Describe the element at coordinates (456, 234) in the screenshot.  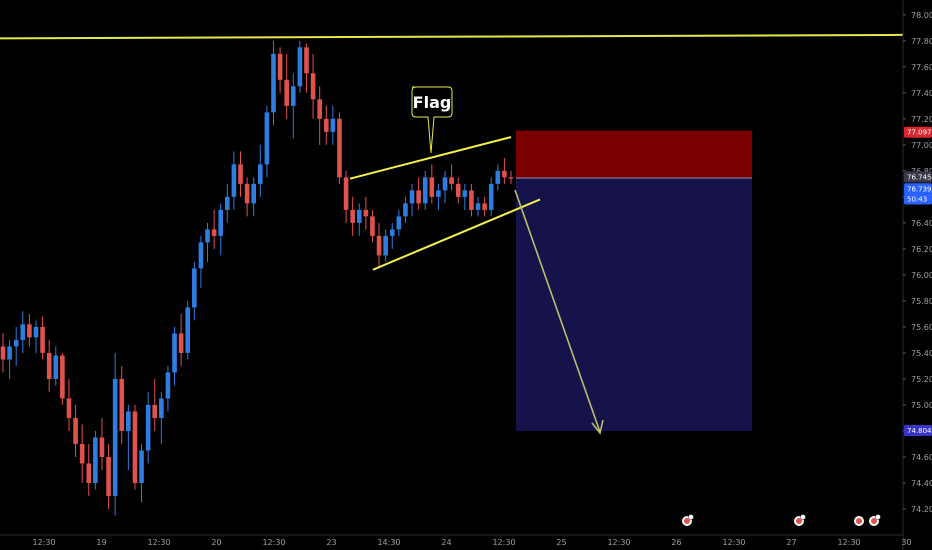
I see `flag-channel-lower-line` at that location.